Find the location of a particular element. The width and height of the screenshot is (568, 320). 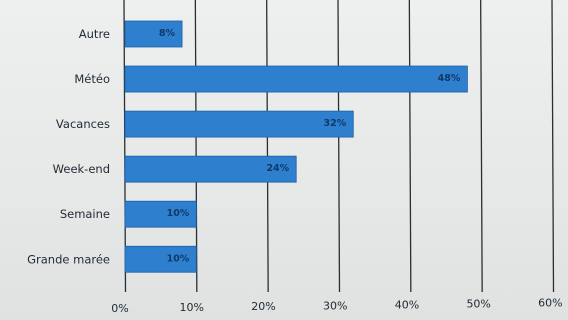

bar-week-end is located at coordinates (210, 169).